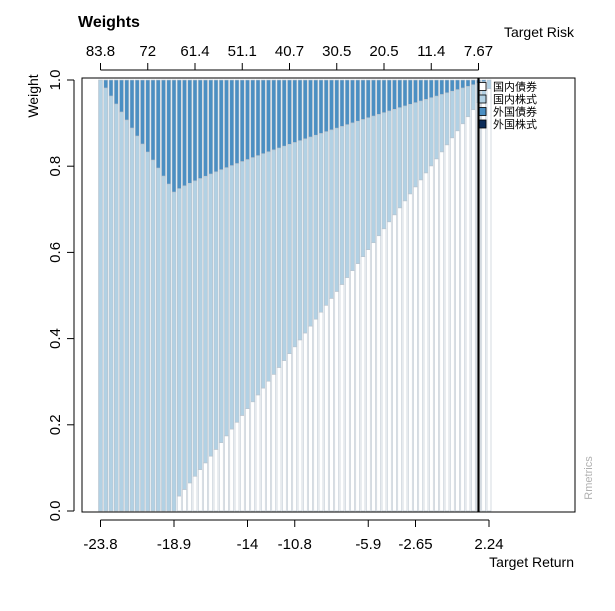 The width and height of the screenshot is (615, 611). Describe the element at coordinates (415, 544) in the screenshot. I see `x-tick-label: -2.65` at that location.